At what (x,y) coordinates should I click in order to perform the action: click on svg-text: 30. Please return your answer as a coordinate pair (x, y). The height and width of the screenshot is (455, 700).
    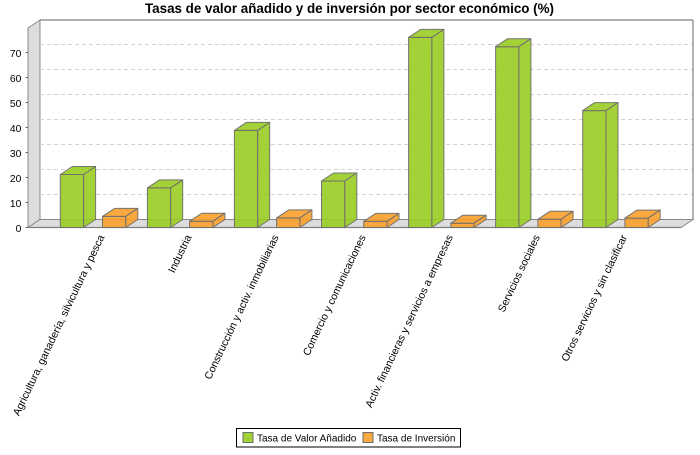
    Looking at the image, I should click on (16, 154).